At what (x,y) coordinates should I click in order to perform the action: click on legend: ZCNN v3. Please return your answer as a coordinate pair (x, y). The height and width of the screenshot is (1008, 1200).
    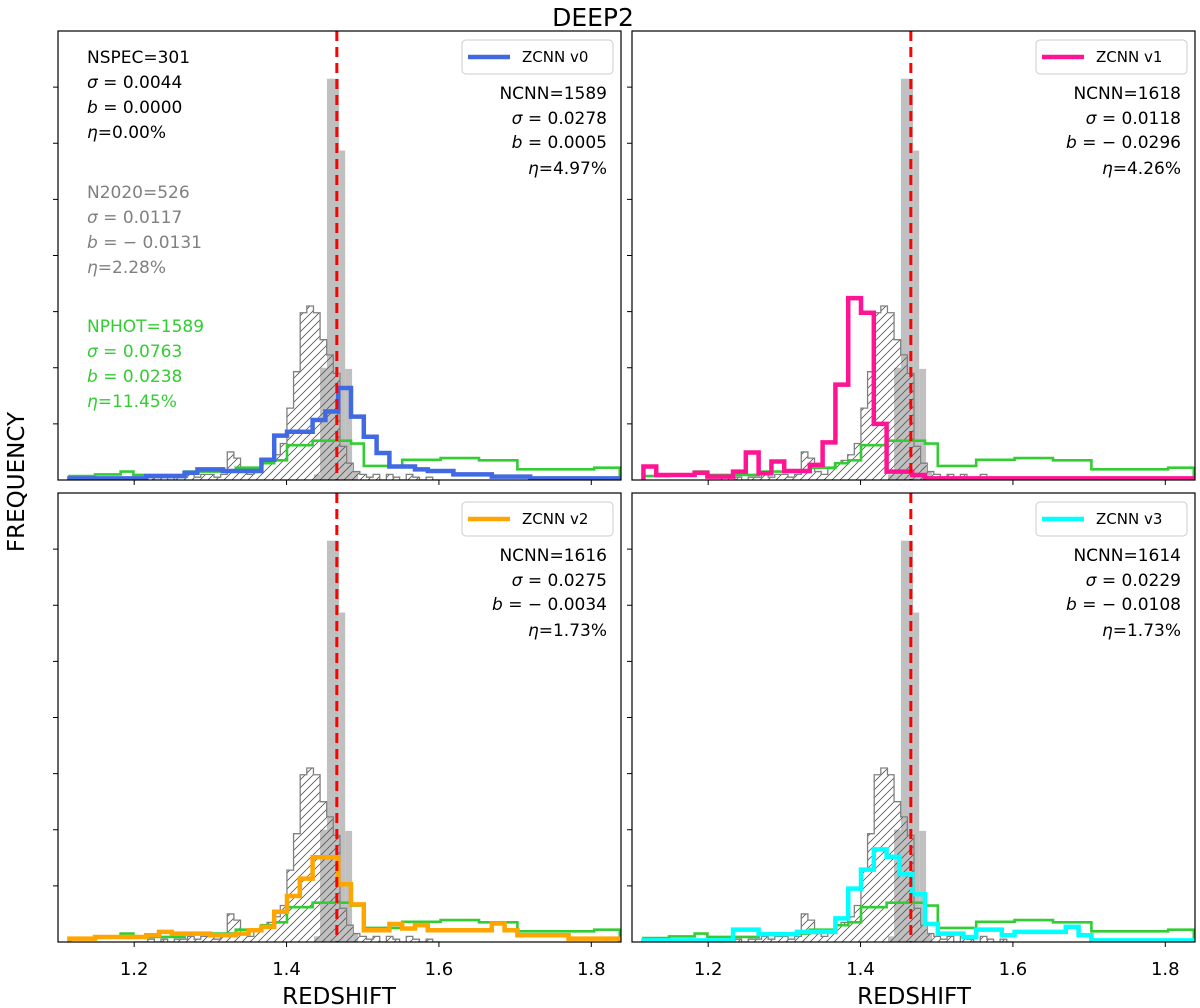
    Looking at the image, I should click on (1111, 519).